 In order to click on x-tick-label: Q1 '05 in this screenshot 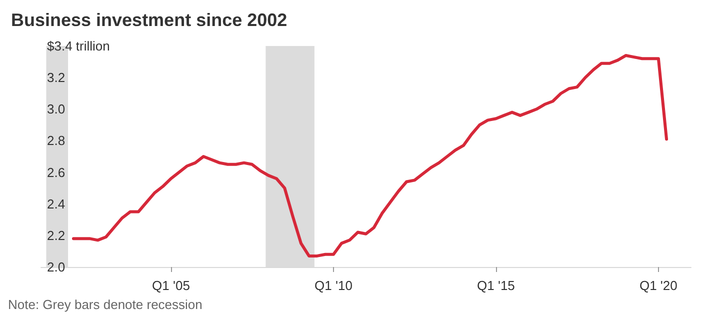, I will do `click(171, 285)`.